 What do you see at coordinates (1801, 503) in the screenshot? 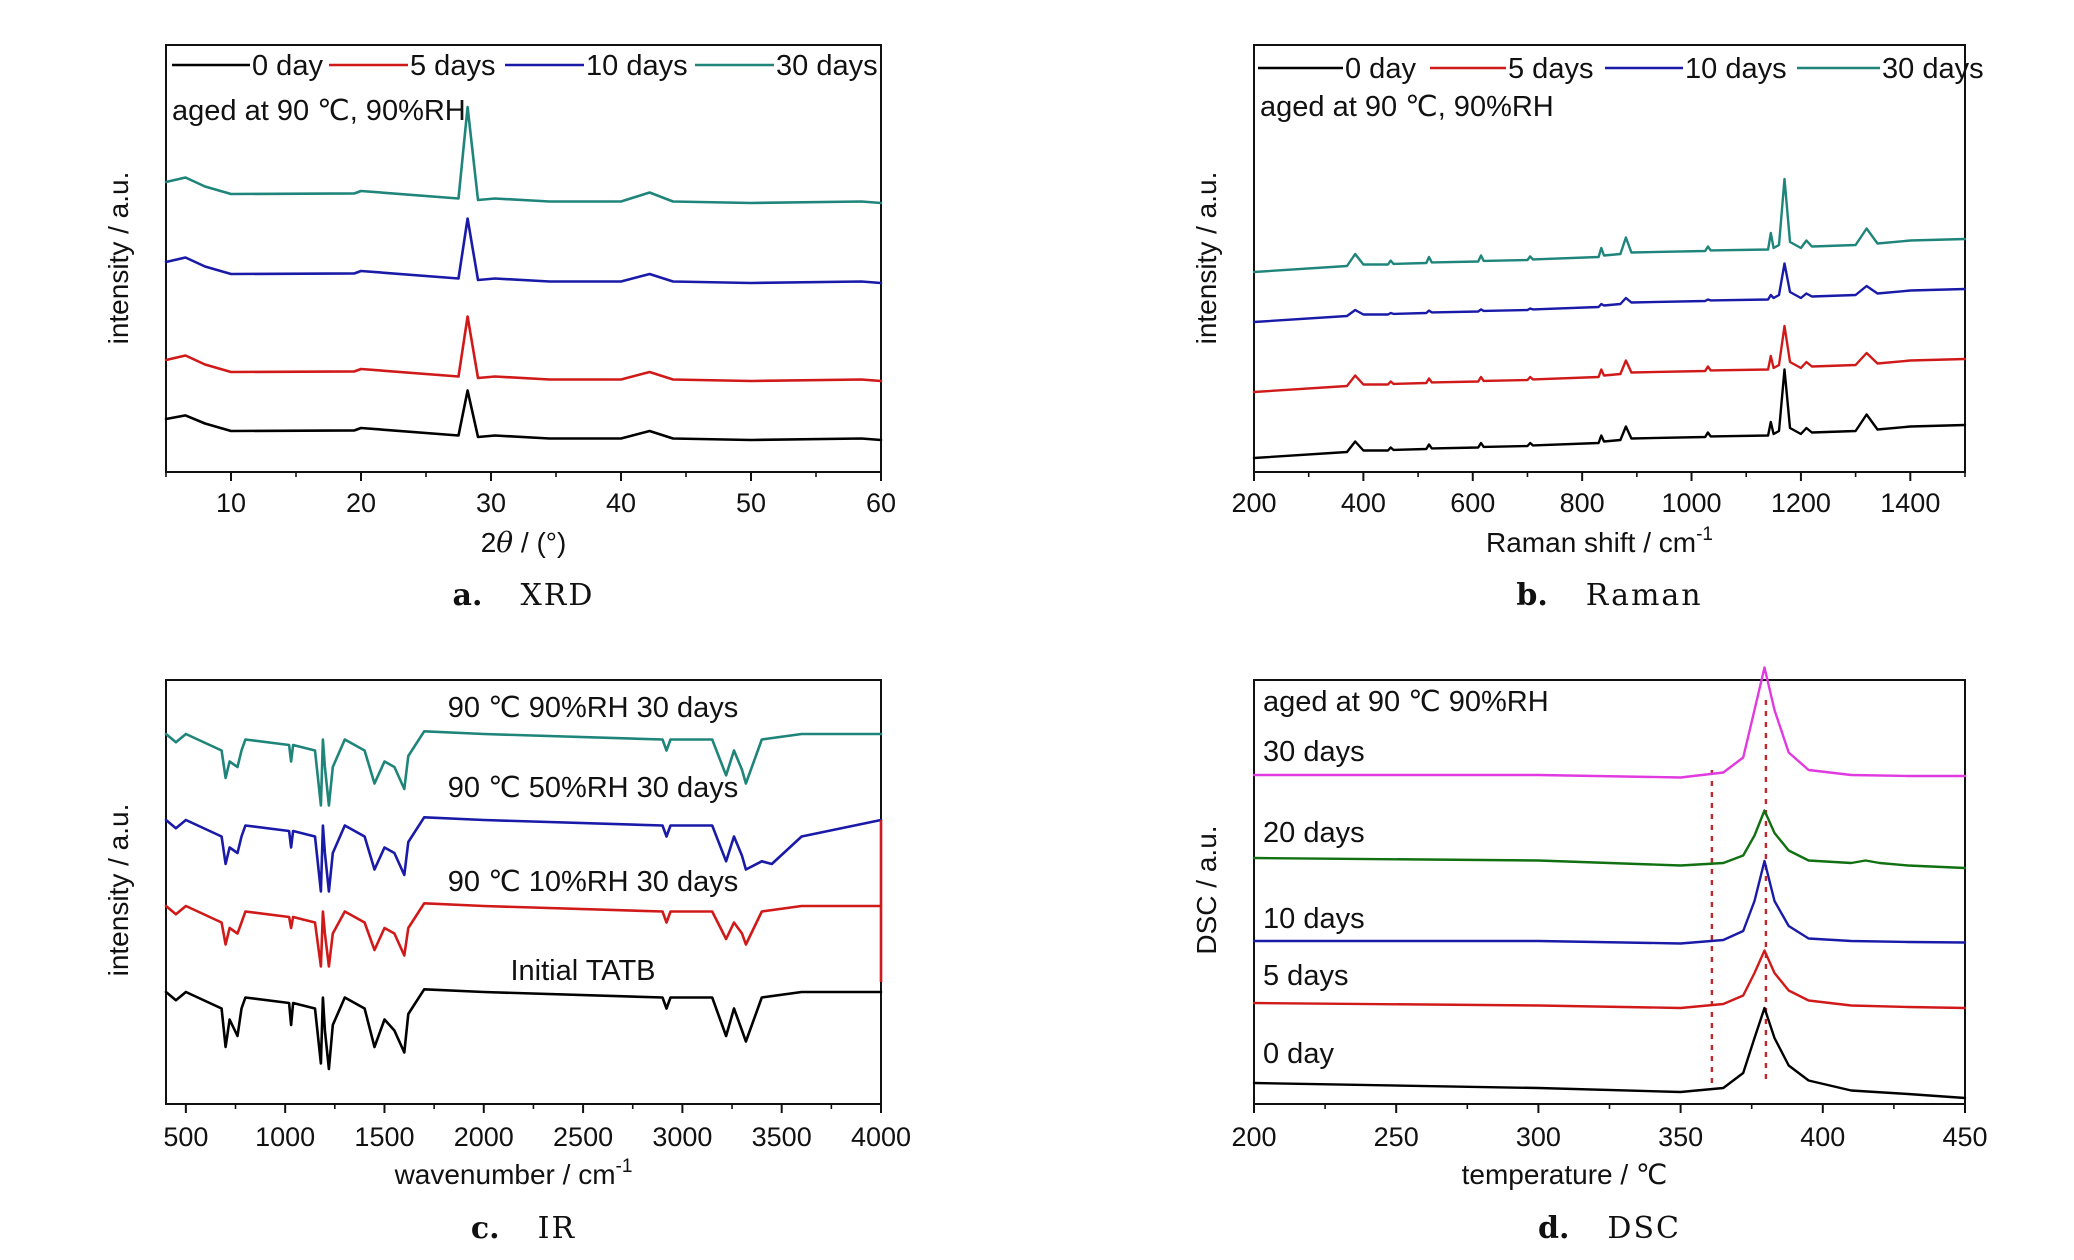
I see `x-tick-label: 1200` at bounding box center [1801, 503].